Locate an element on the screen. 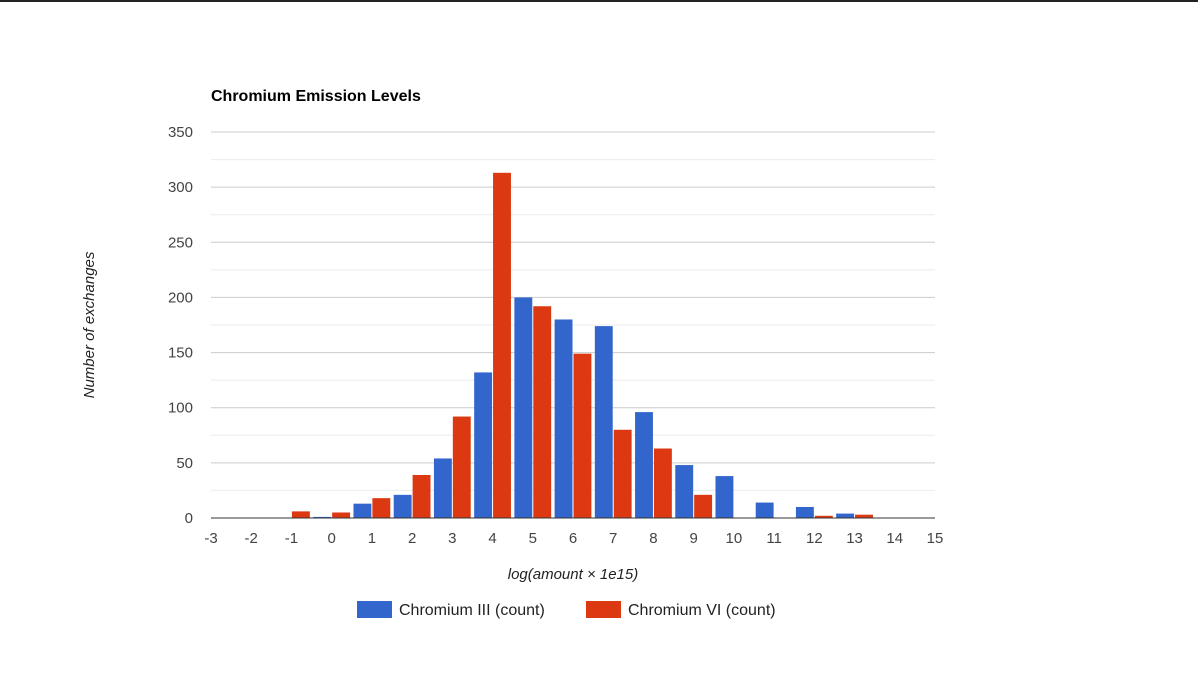 The image size is (1198, 673). y-tick-label: 200 is located at coordinates (180, 297).